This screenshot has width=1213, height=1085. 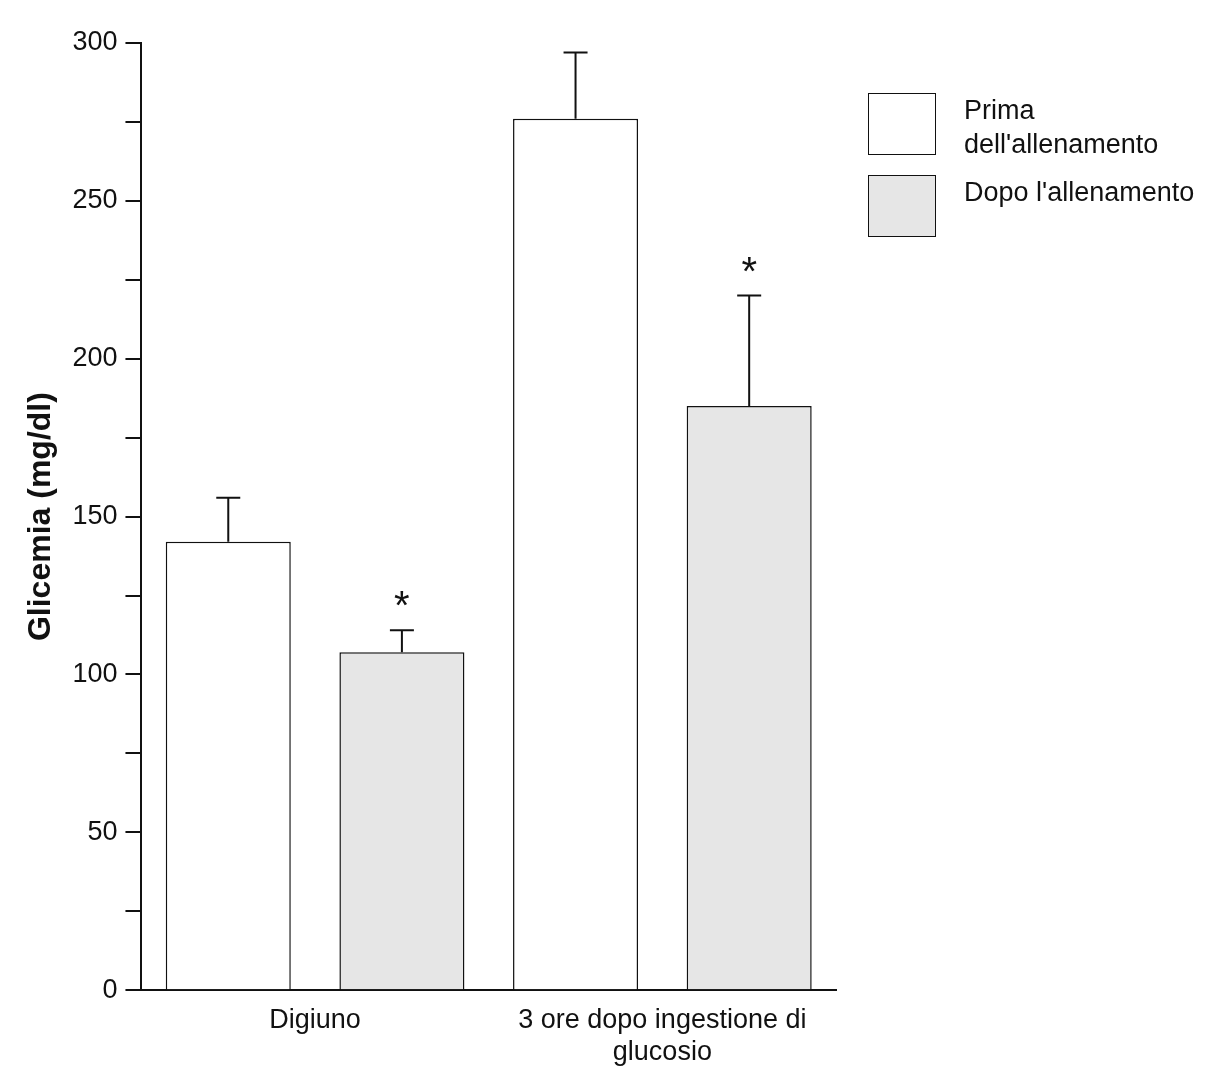 I want to click on y-tick-label: 300, so click(x=95, y=41).